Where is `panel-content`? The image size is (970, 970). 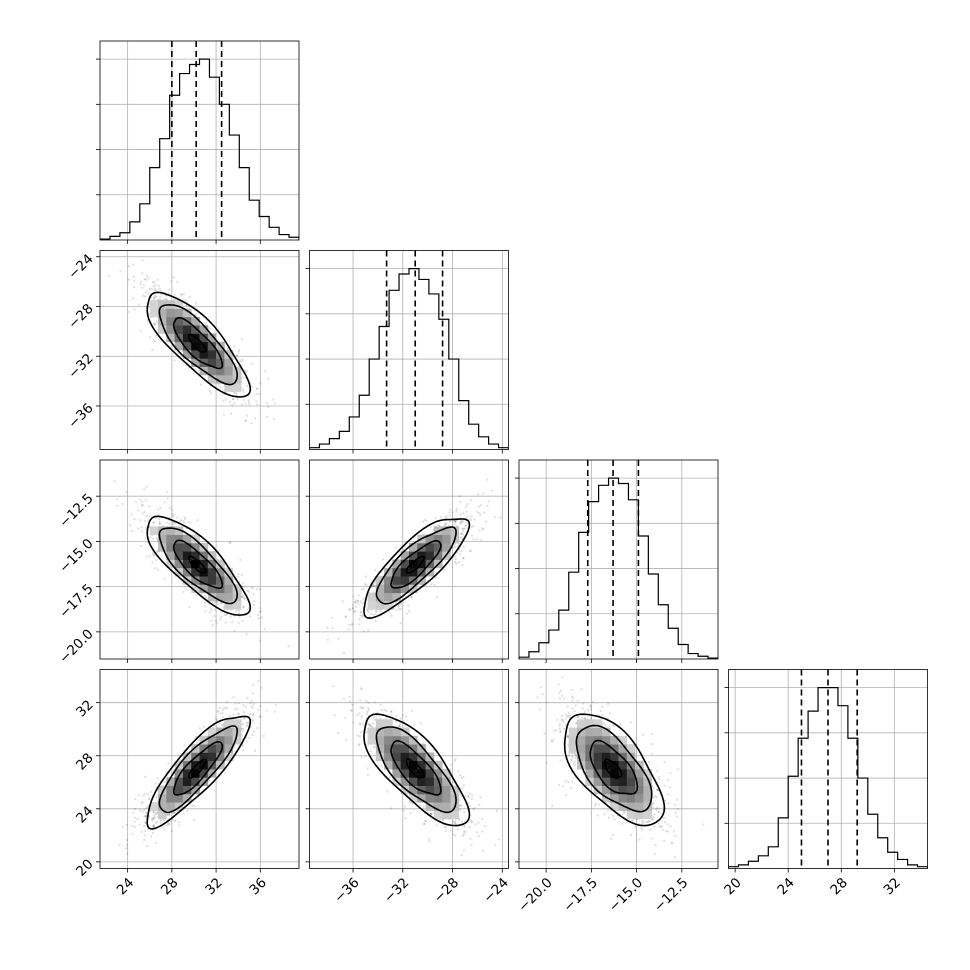
panel-content is located at coordinates (199, 769).